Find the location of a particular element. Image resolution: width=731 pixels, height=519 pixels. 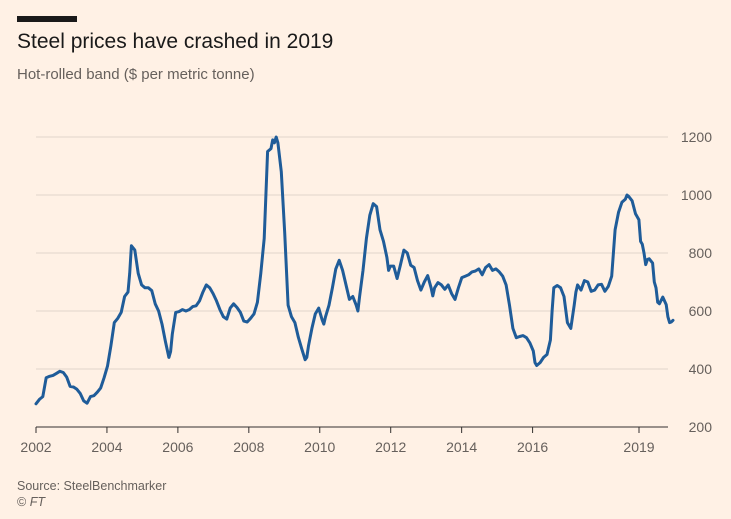

y-tick-label: 600 is located at coordinates (701, 311).